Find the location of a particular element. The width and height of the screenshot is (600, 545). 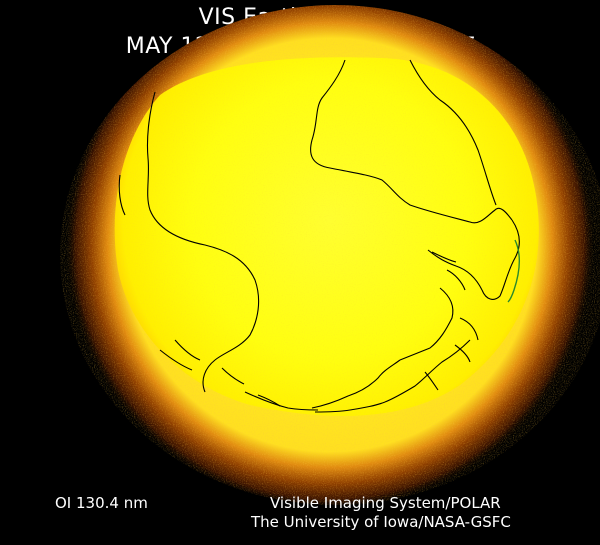

auroral-trace is located at coordinates (514, 271).